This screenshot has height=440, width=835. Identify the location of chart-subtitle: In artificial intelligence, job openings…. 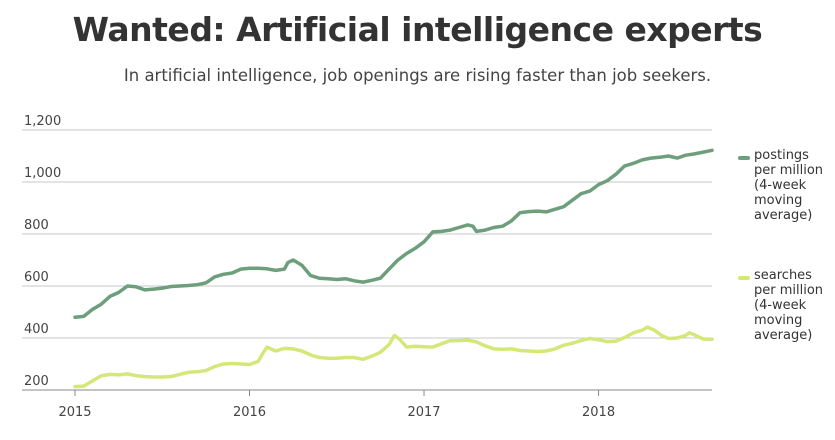
(417, 75).